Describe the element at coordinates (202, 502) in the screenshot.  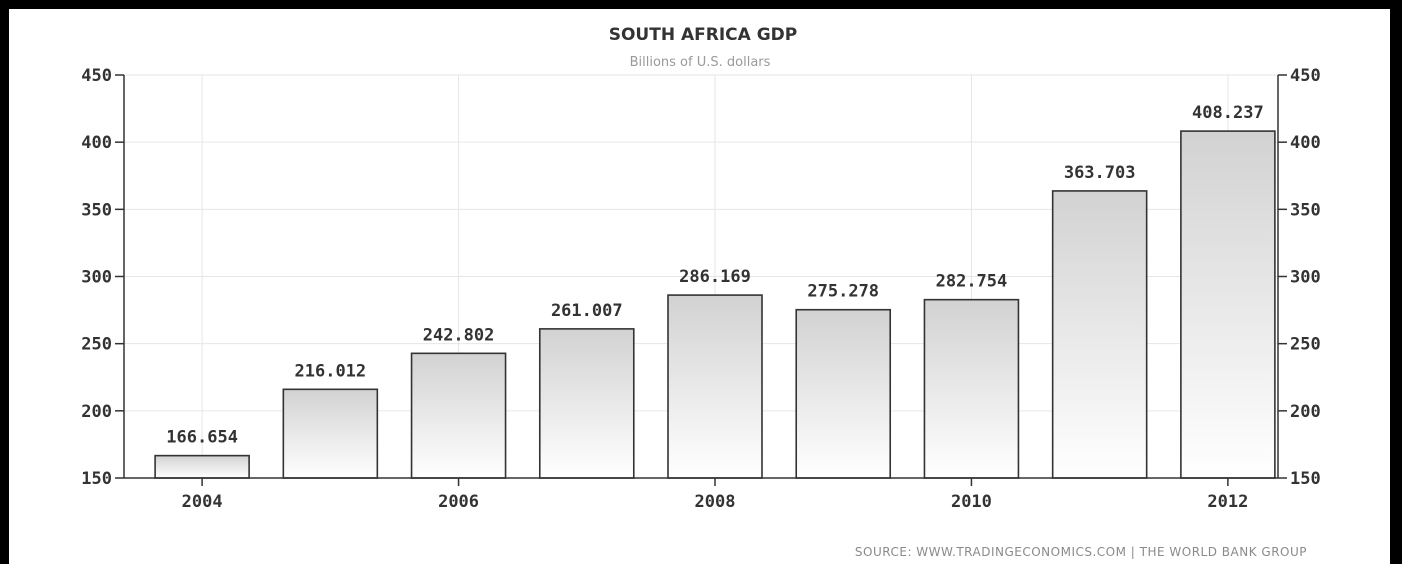
I see `x-tick-label: 2004` at that location.